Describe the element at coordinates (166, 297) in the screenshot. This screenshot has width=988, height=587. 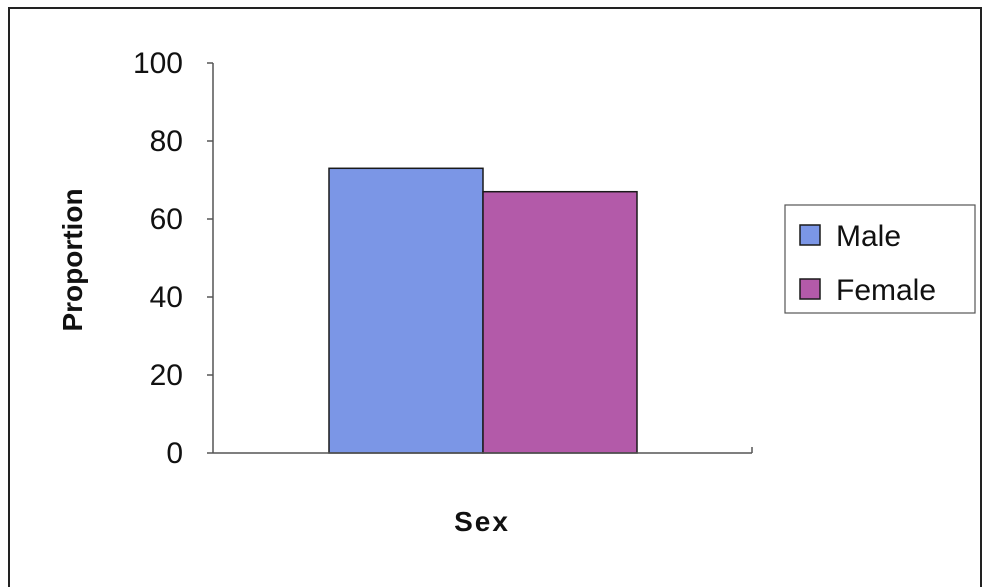
I see `y-tick-label: 40` at that location.